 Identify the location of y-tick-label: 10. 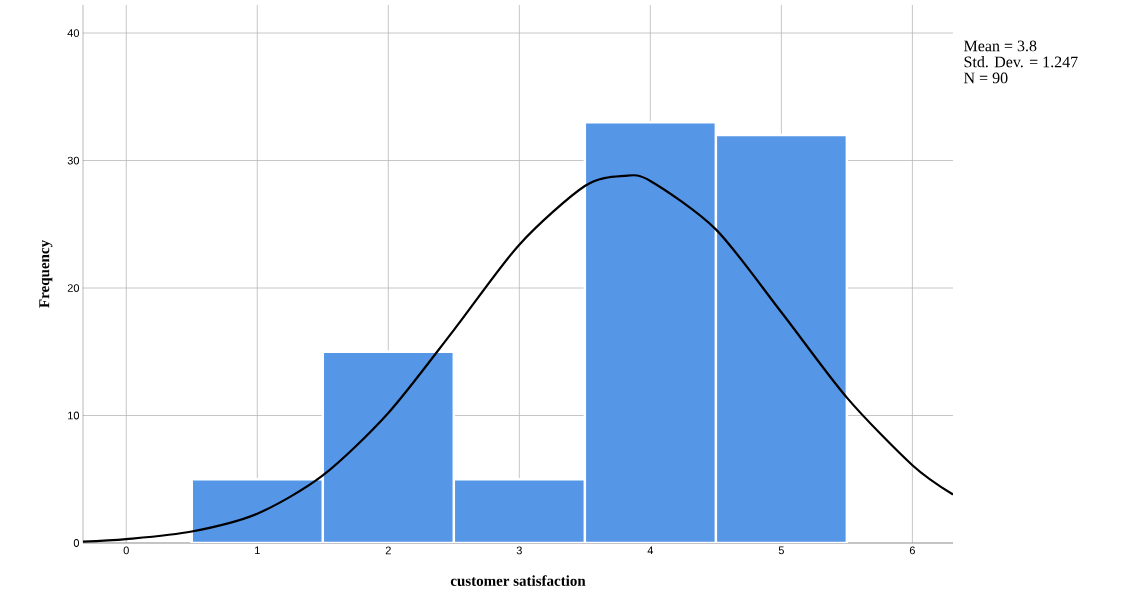
(74, 415).